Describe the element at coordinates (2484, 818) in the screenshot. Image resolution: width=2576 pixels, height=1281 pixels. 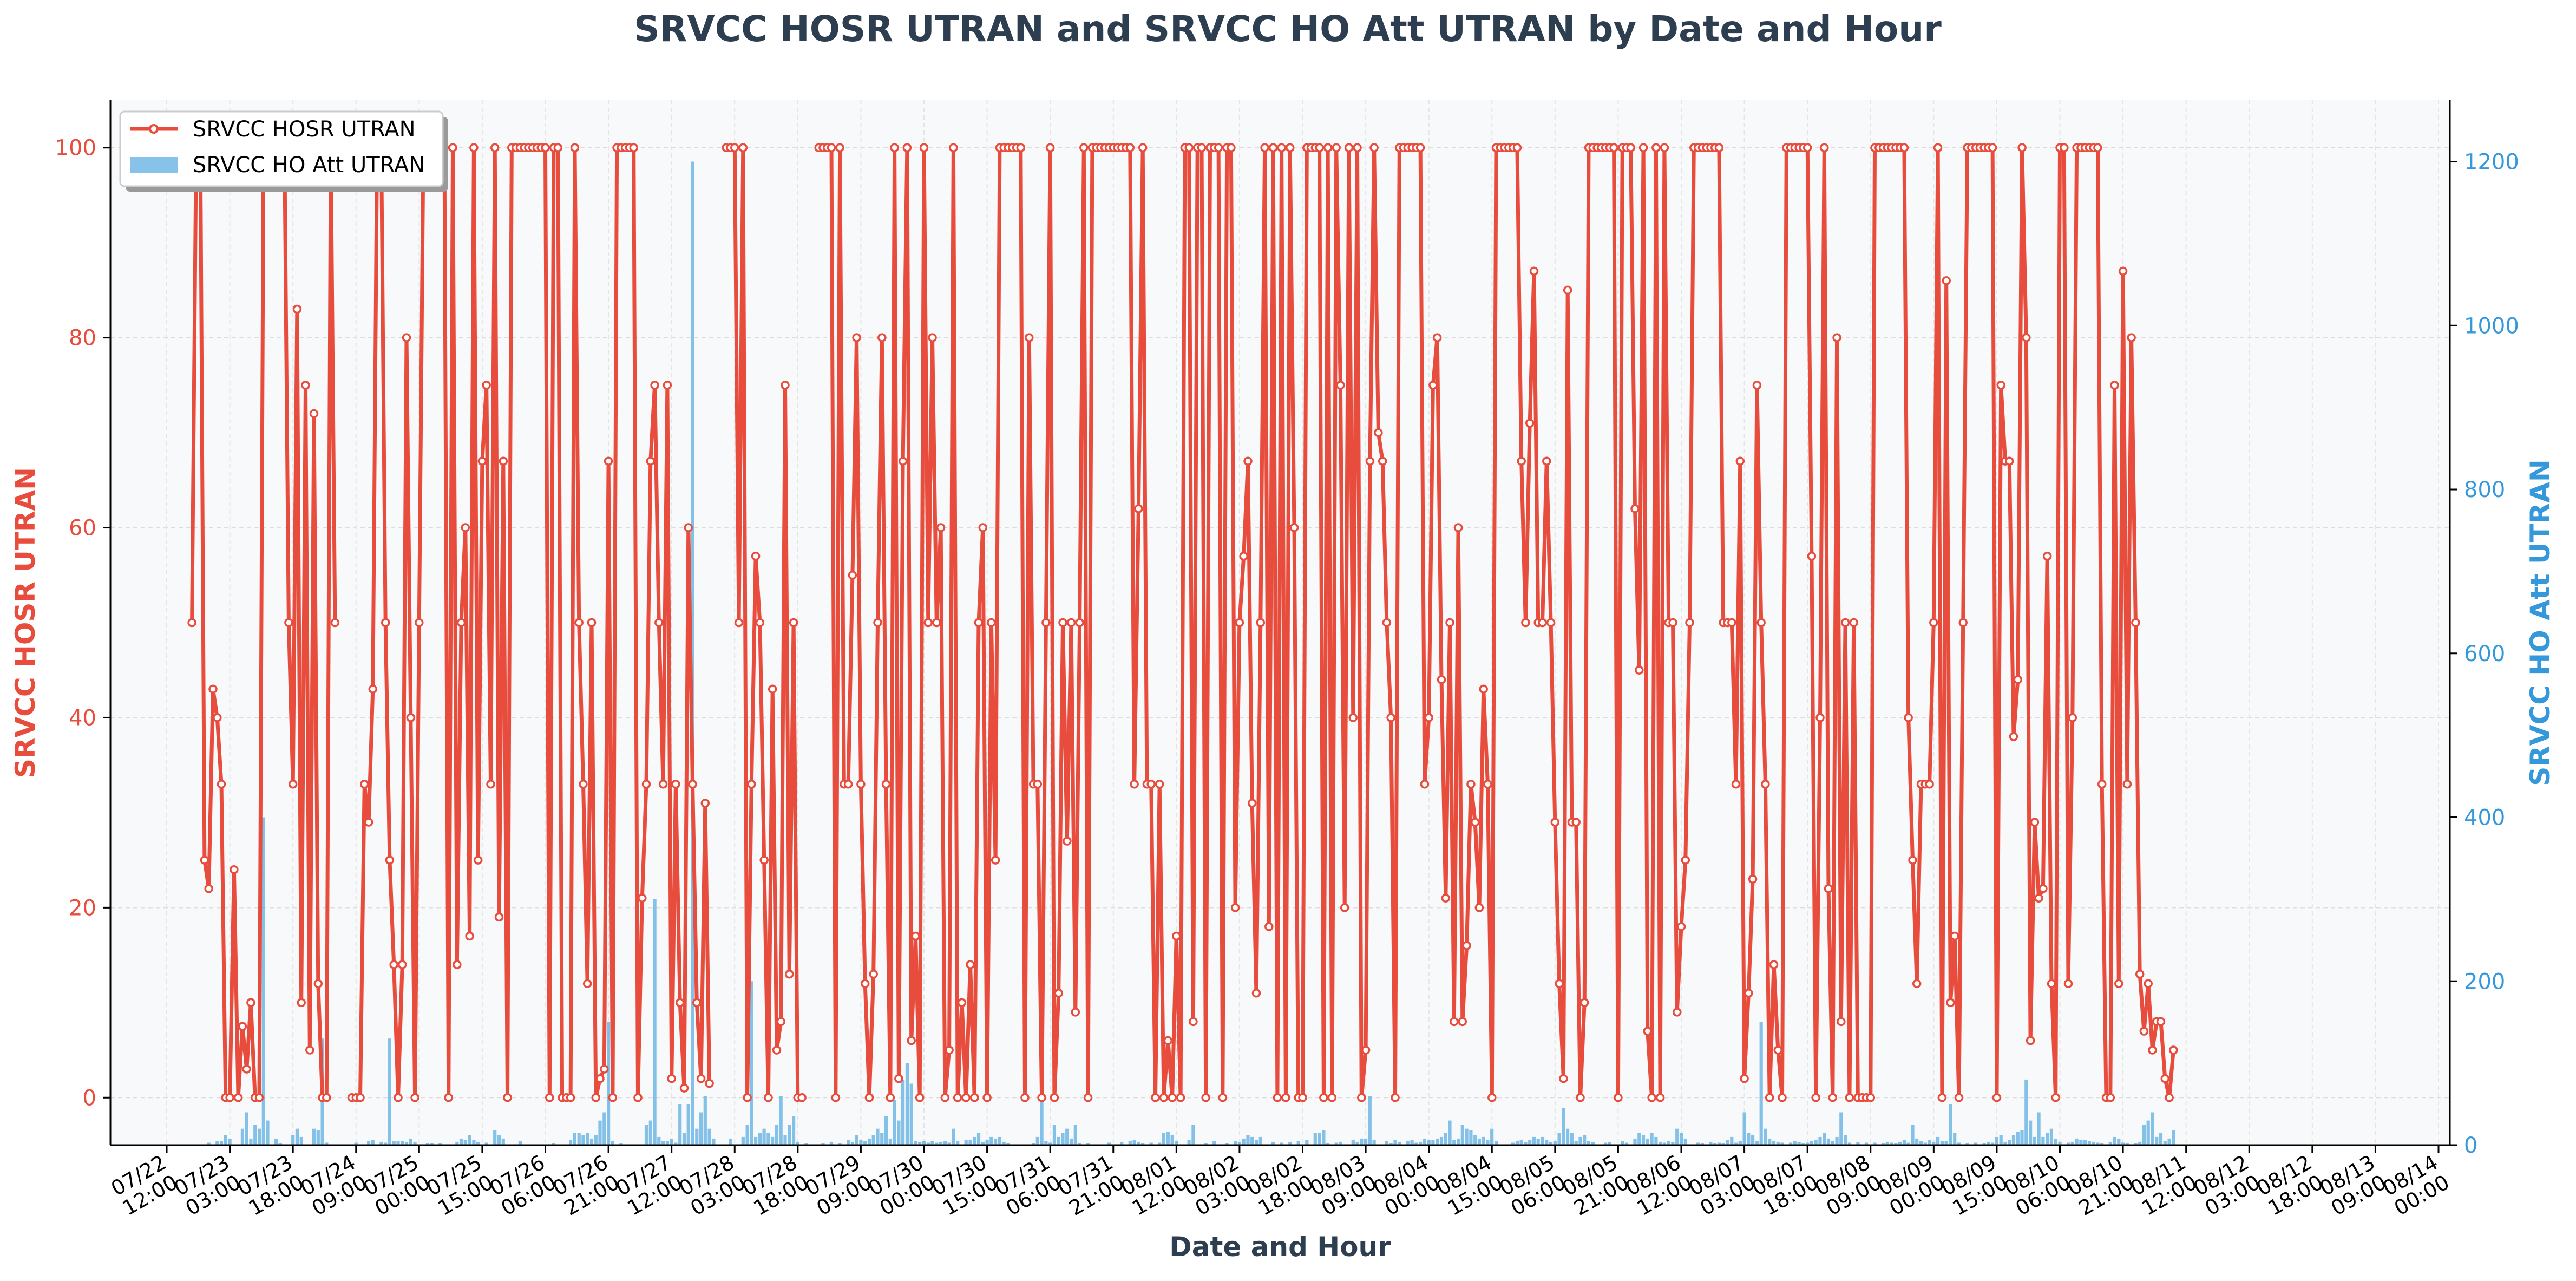
I see `y-right-tick-label-2: 400` at that location.